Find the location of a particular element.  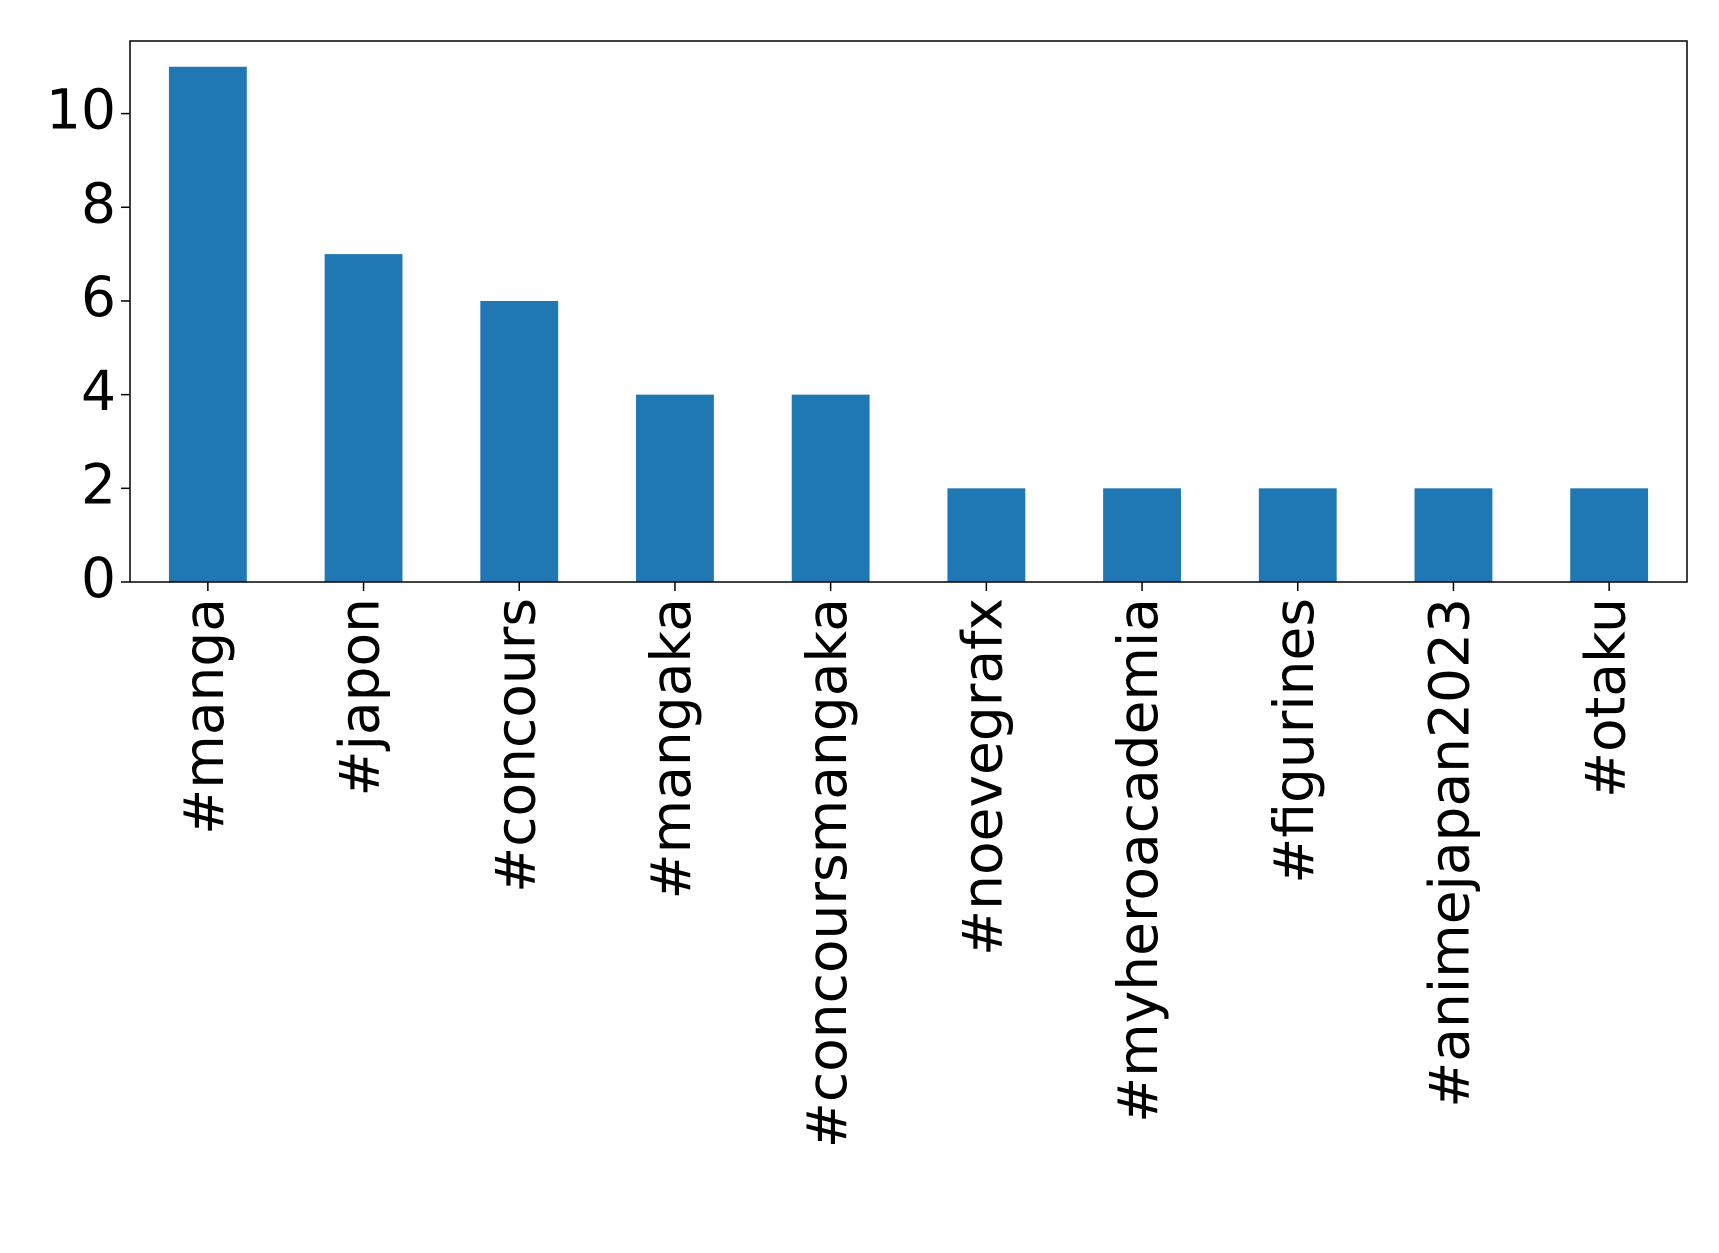

y-tick-label: 10 is located at coordinates (81, 110).